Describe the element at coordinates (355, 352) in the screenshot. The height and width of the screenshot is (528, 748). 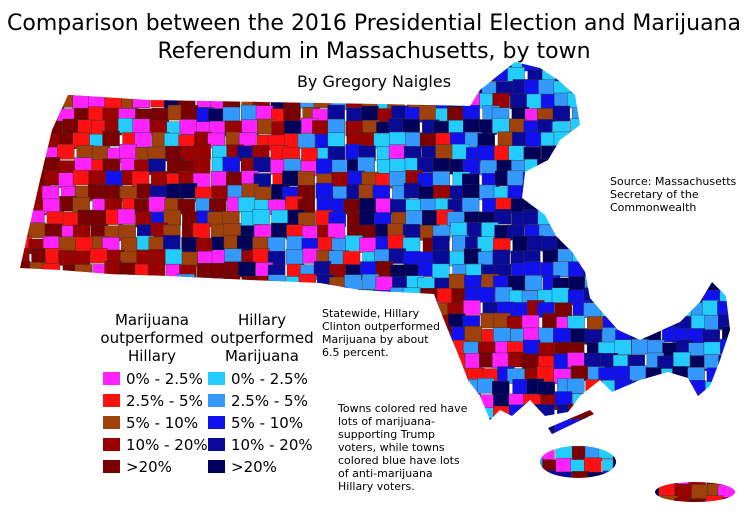
I see `statewide-note: 6.5 percent.` at that location.